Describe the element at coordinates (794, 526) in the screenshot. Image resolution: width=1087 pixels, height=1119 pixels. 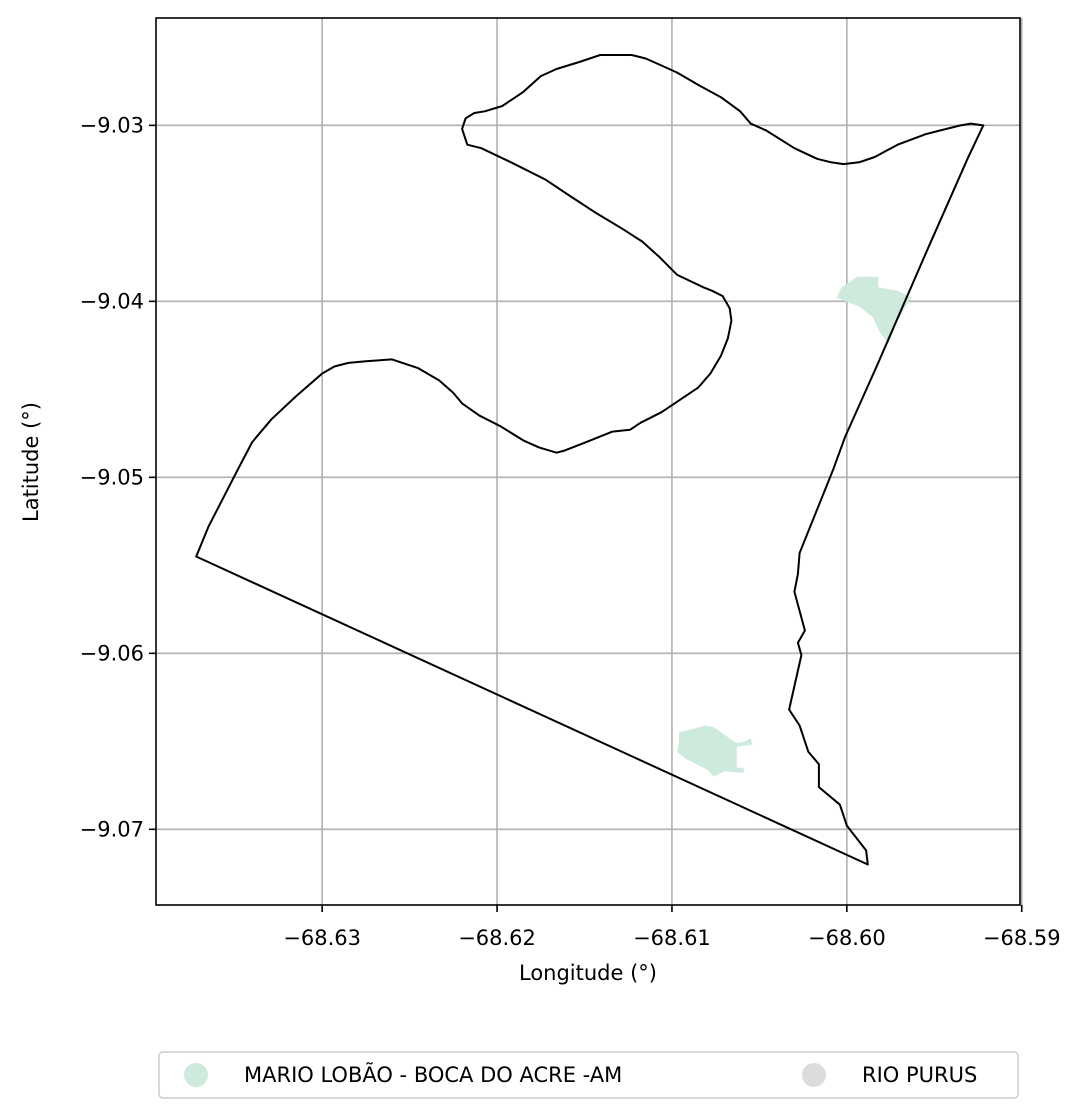
I see `mario-lobao-polygons` at that location.